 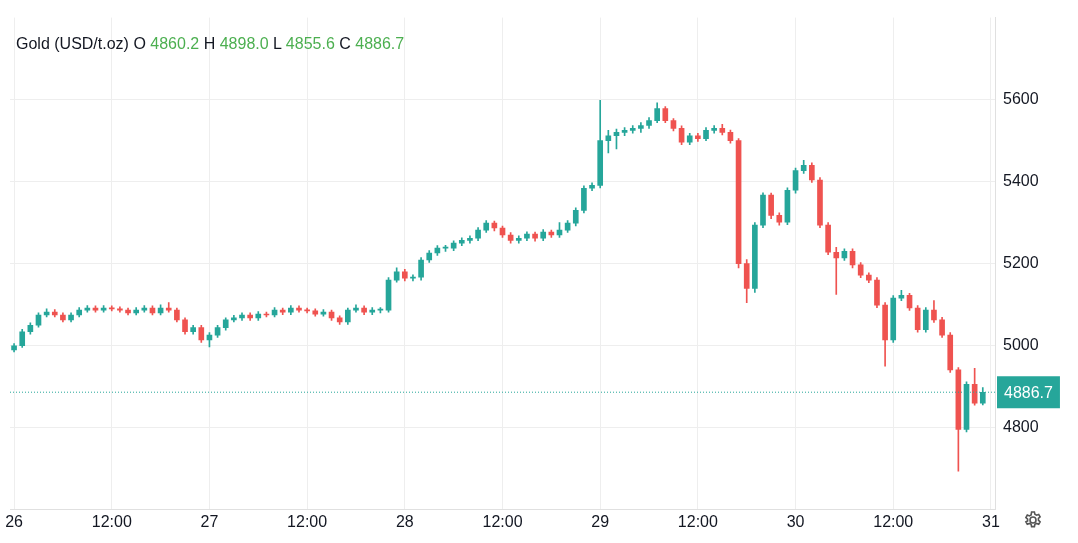 What do you see at coordinates (404, 521) in the screenshot?
I see `x-tick-label: 28` at bounding box center [404, 521].